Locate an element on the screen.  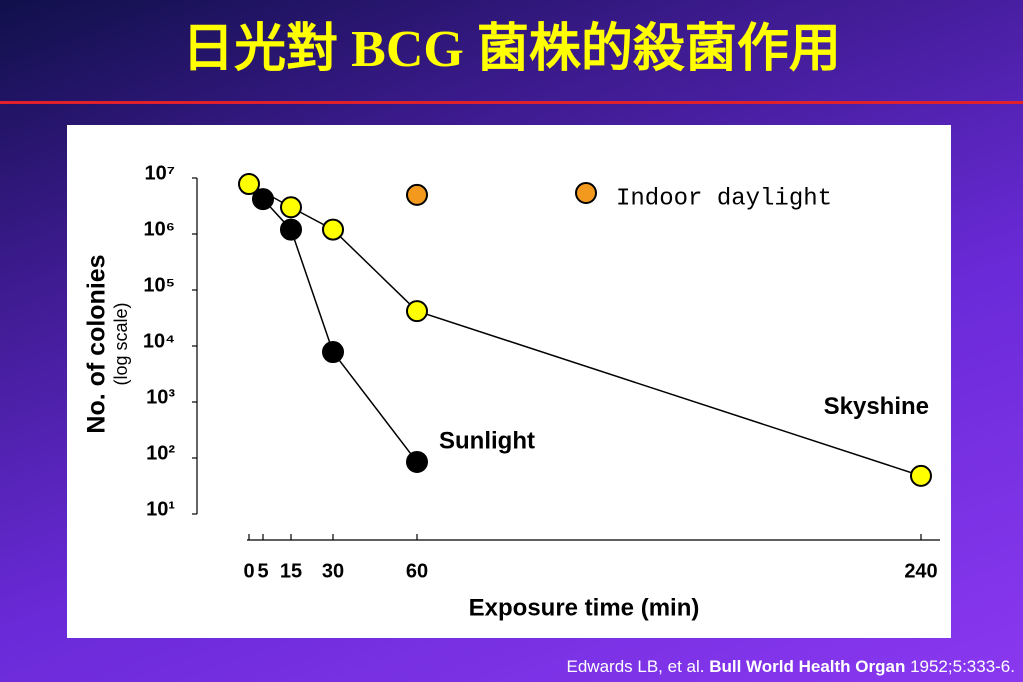
x-axis-title: Exposure time (min) is located at coordinates (584, 607).